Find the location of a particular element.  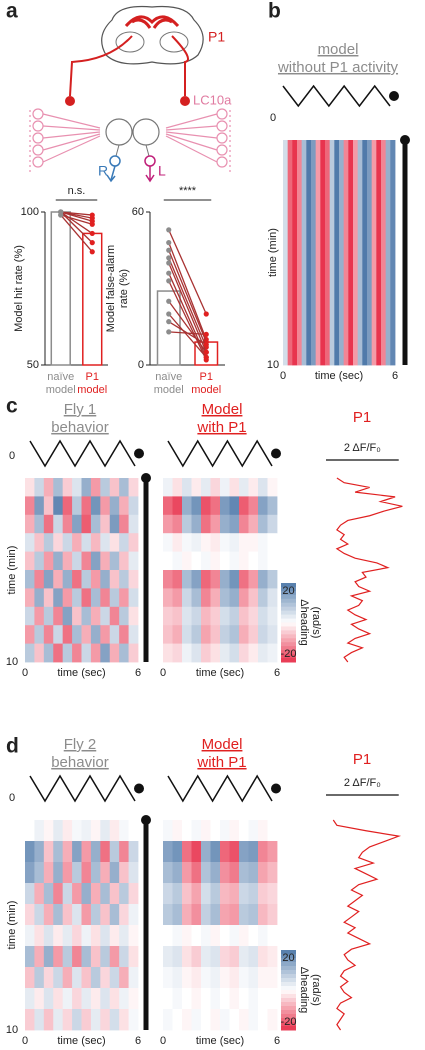

neuron is located at coordinates (146, 132).